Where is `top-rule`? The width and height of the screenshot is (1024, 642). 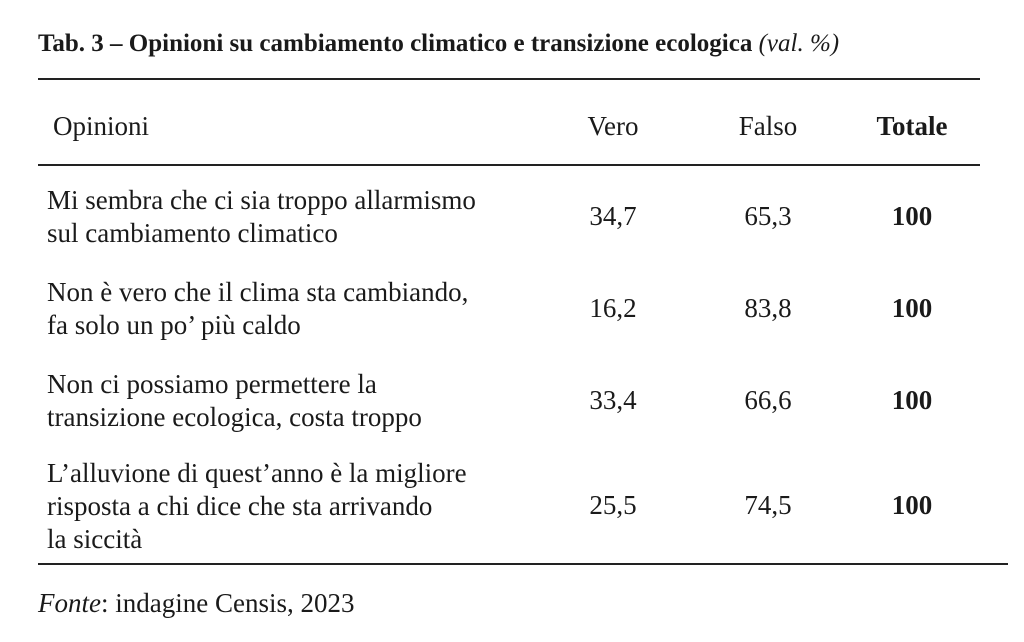 top-rule is located at coordinates (509, 79).